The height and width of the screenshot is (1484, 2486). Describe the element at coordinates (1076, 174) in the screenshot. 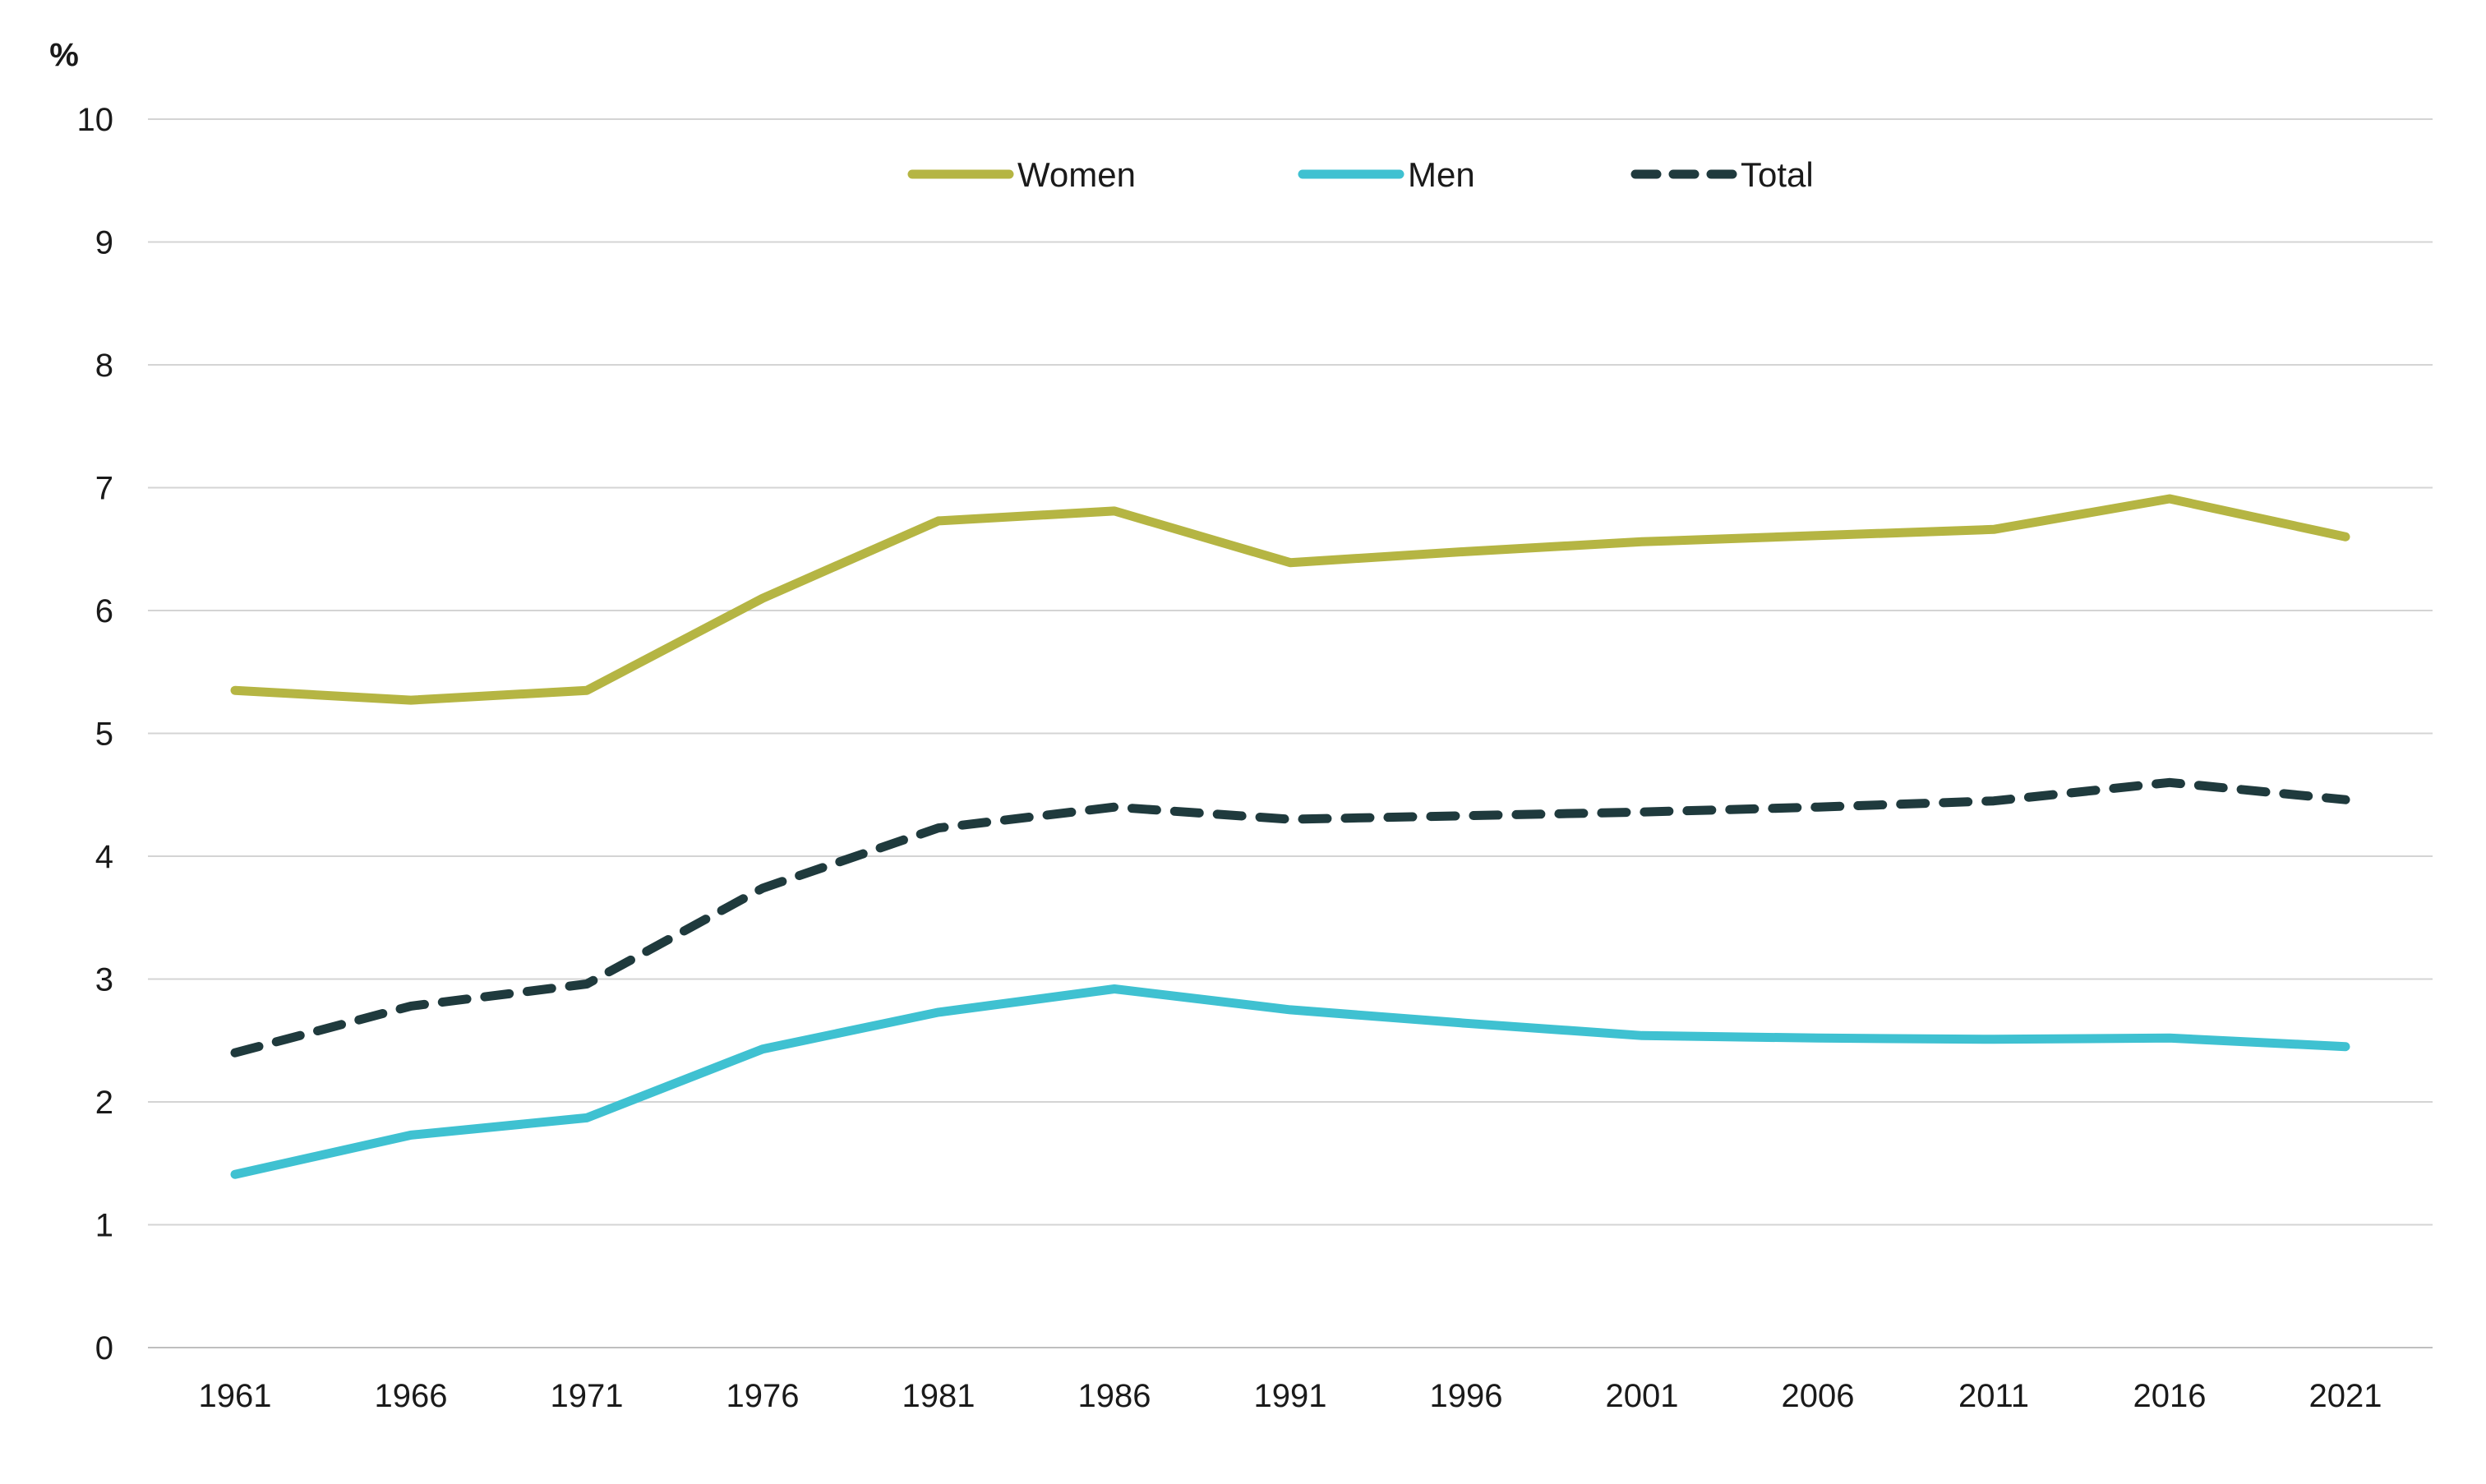

I see `legend-label-women: Women` at that location.